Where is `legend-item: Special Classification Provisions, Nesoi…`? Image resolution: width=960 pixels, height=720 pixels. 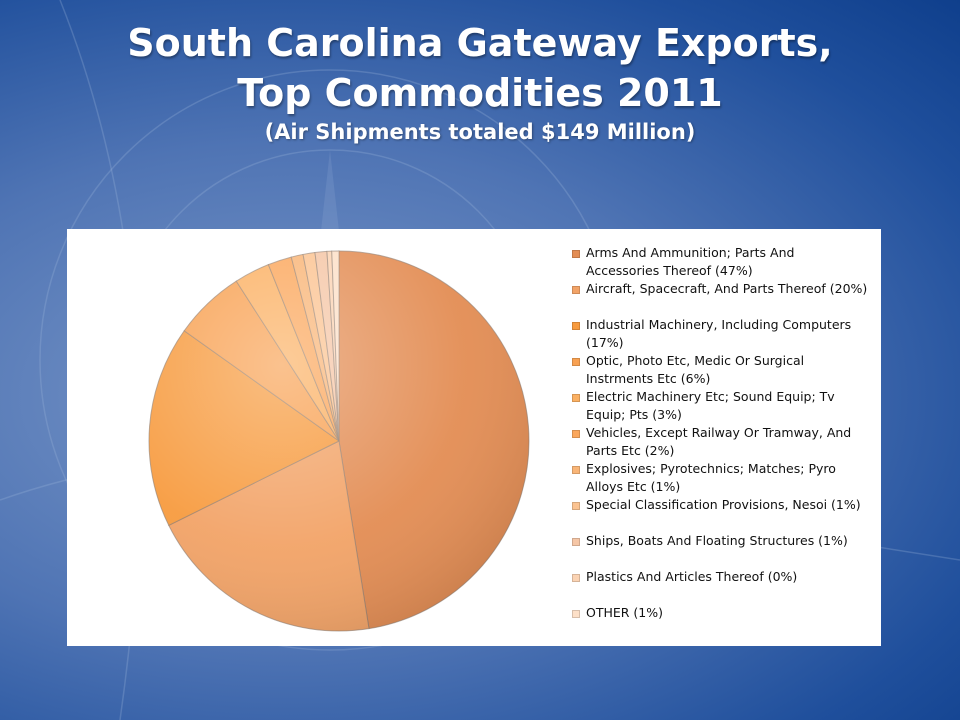 legend-item: Special Classification Provisions, Nesoi… is located at coordinates (722, 514).